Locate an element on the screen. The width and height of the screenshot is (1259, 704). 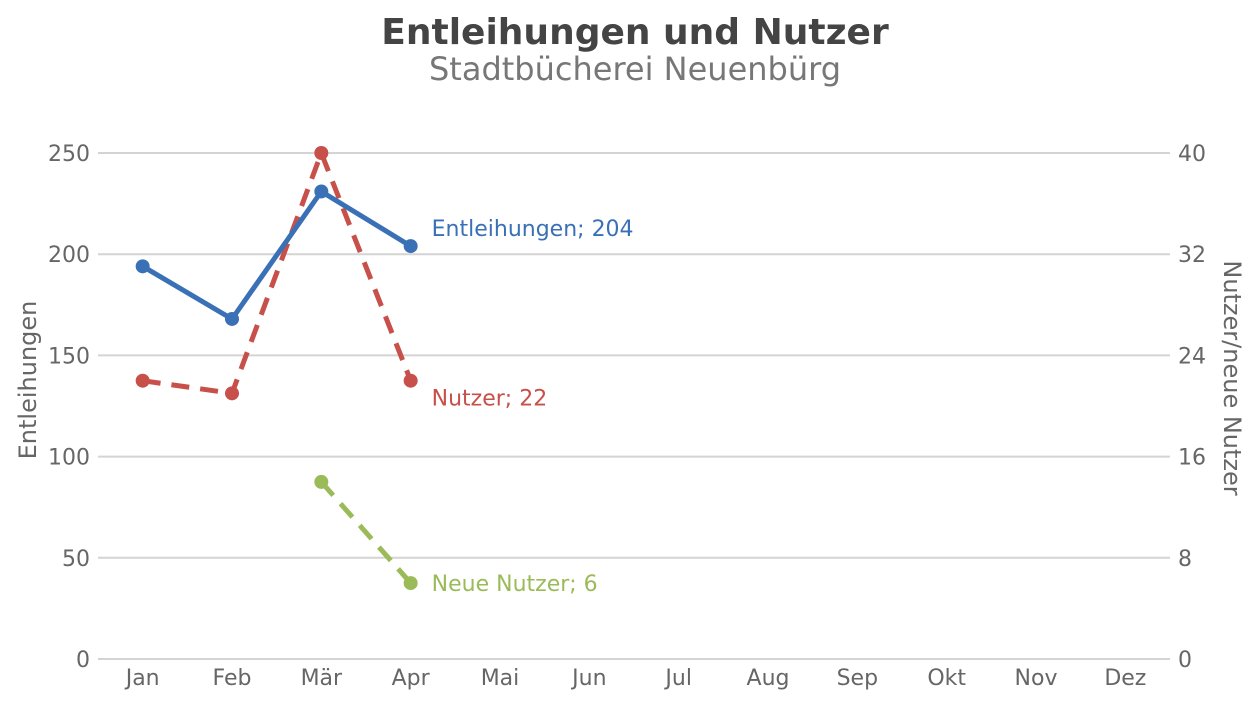
x-tick-label: Nov is located at coordinates (1036, 678).